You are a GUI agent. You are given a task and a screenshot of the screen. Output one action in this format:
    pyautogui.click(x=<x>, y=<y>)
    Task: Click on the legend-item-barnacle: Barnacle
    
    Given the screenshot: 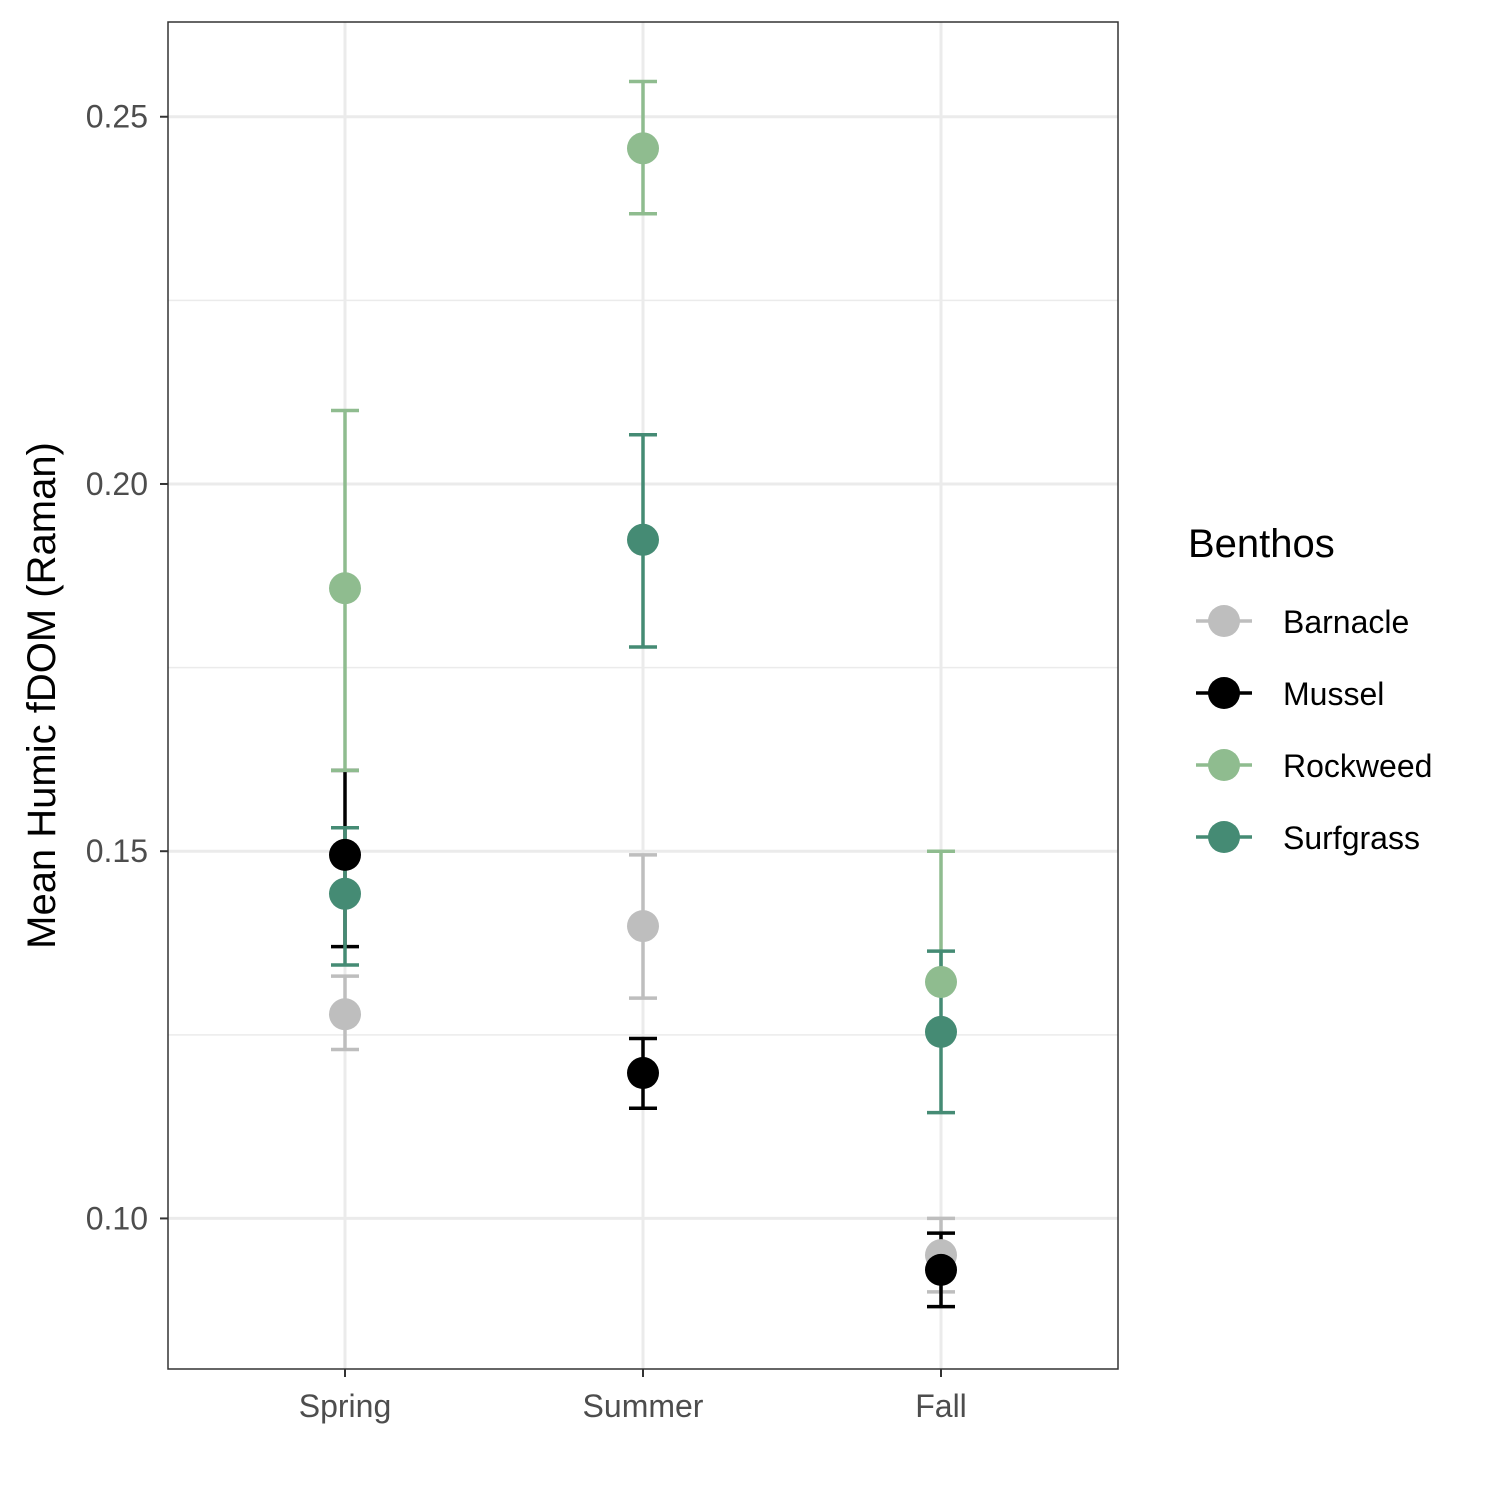 What is the action you would take?
    pyautogui.click(x=1302, y=622)
    